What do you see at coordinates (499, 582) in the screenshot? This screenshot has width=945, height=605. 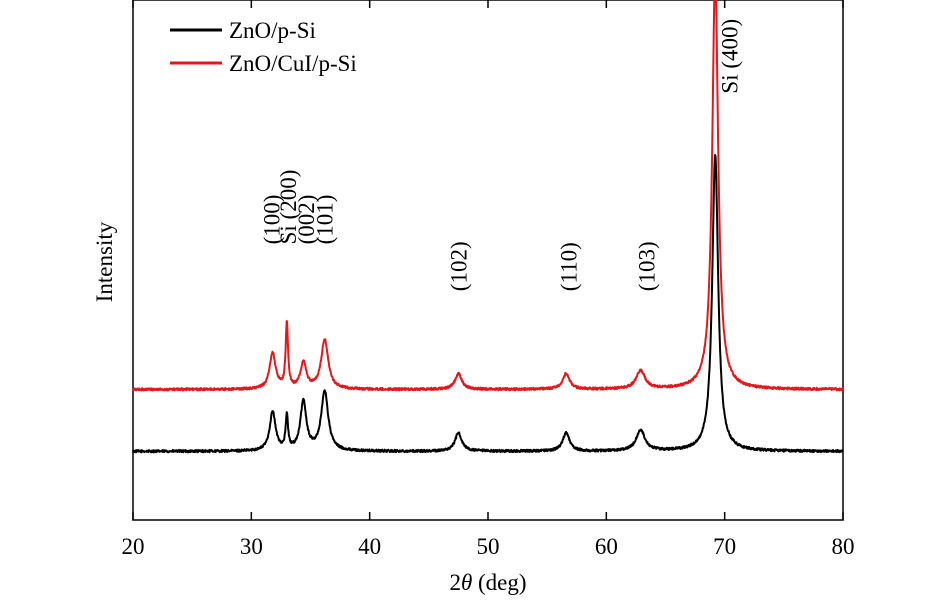 I see `x-axis-label-suffix: (deg)` at bounding box center [499, 582].